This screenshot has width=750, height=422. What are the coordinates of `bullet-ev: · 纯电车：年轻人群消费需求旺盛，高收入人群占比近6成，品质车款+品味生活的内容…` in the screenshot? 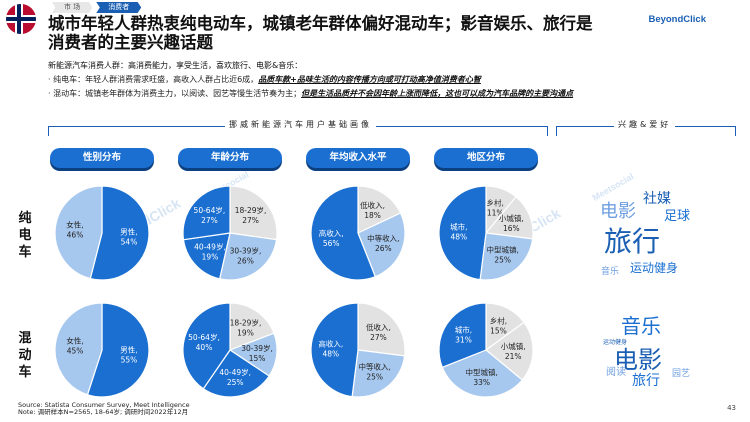 It's located at (264, 79).